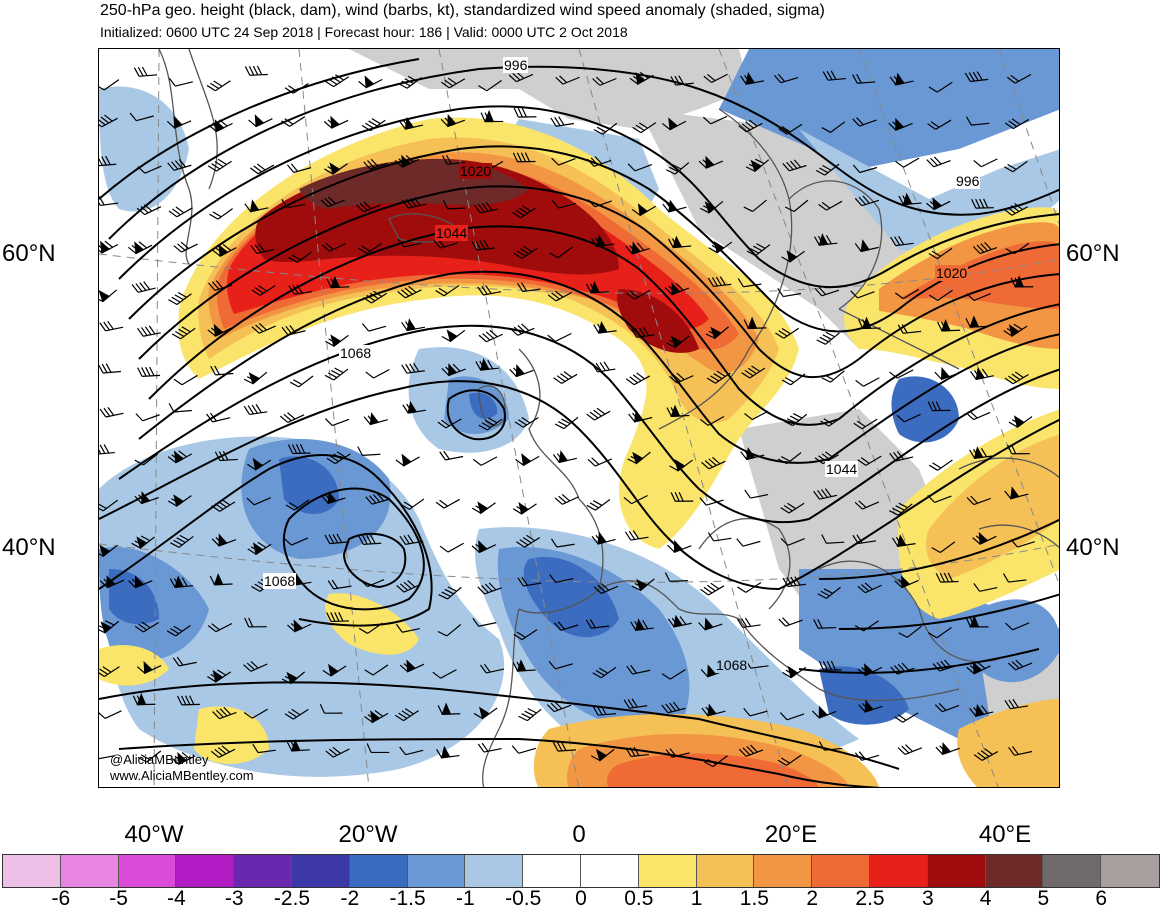 The image size is (1160, 912). What do you see at coordinates (368, 834) in the screenshot?
I see `lon-label-20w: 20°W` at bounding box center [368, 834].